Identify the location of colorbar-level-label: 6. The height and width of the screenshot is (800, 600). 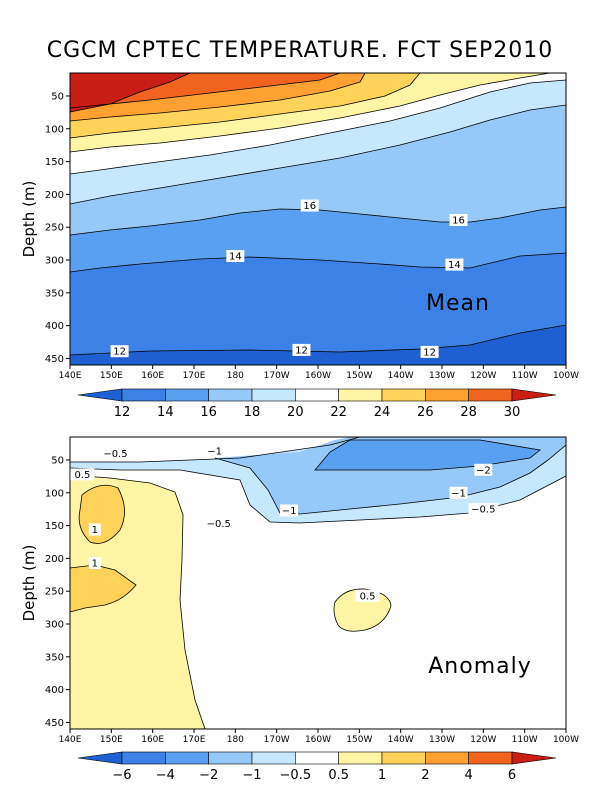
(512, 775).